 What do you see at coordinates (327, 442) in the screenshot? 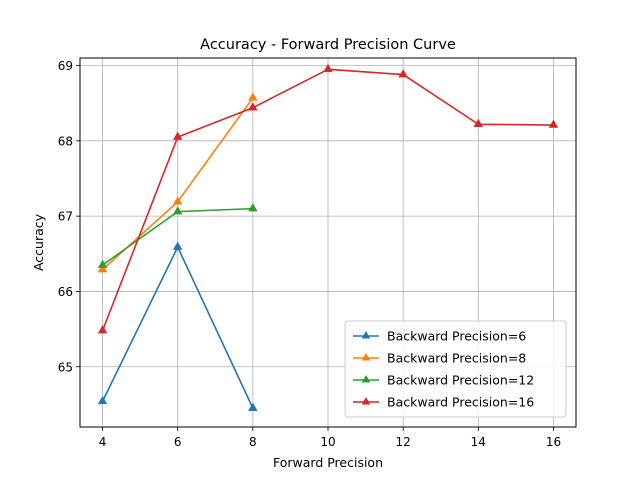
I see `x-tick-label: 10` at bounding box center [327, 442].